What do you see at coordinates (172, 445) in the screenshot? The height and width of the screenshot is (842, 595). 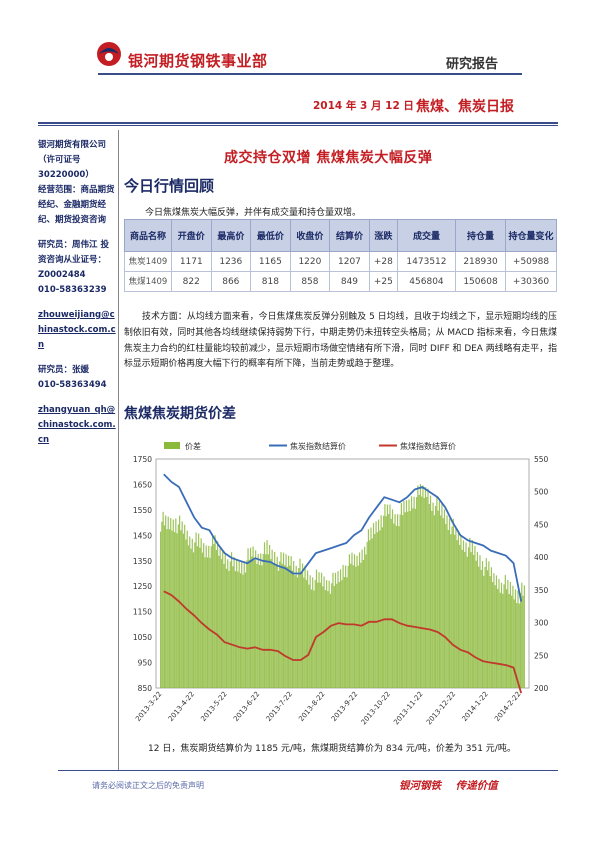 I see `legend-swatch` at bounding box center [172, 445].